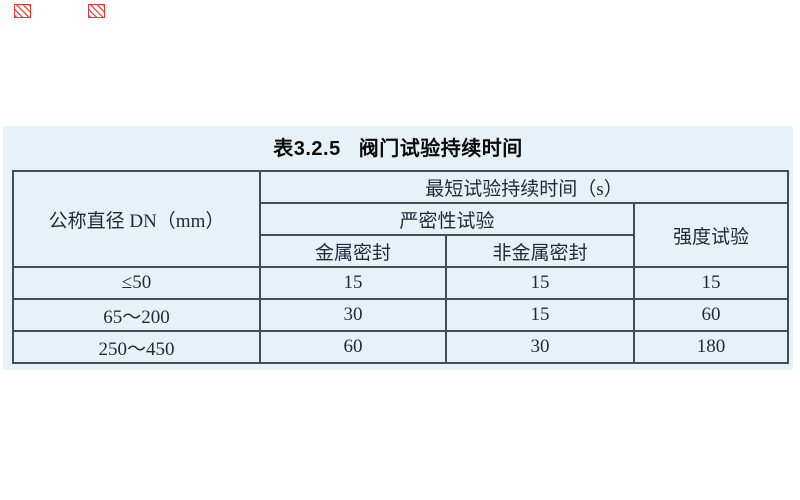  I want to click on cell-dn-range: 250～450, so click(136, 347).